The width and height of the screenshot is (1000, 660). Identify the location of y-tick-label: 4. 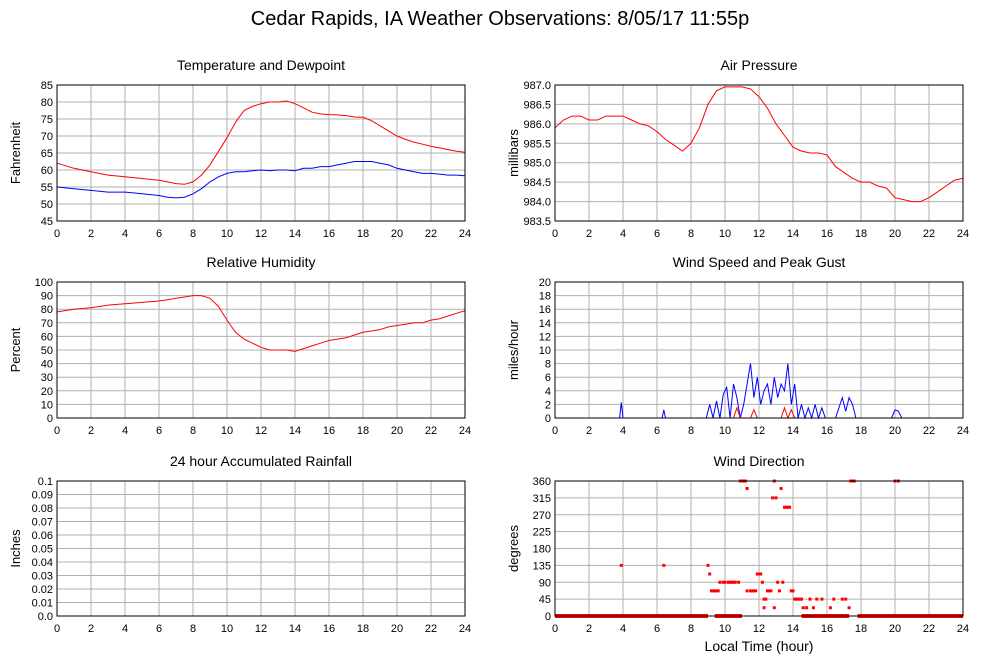
(548, 392).